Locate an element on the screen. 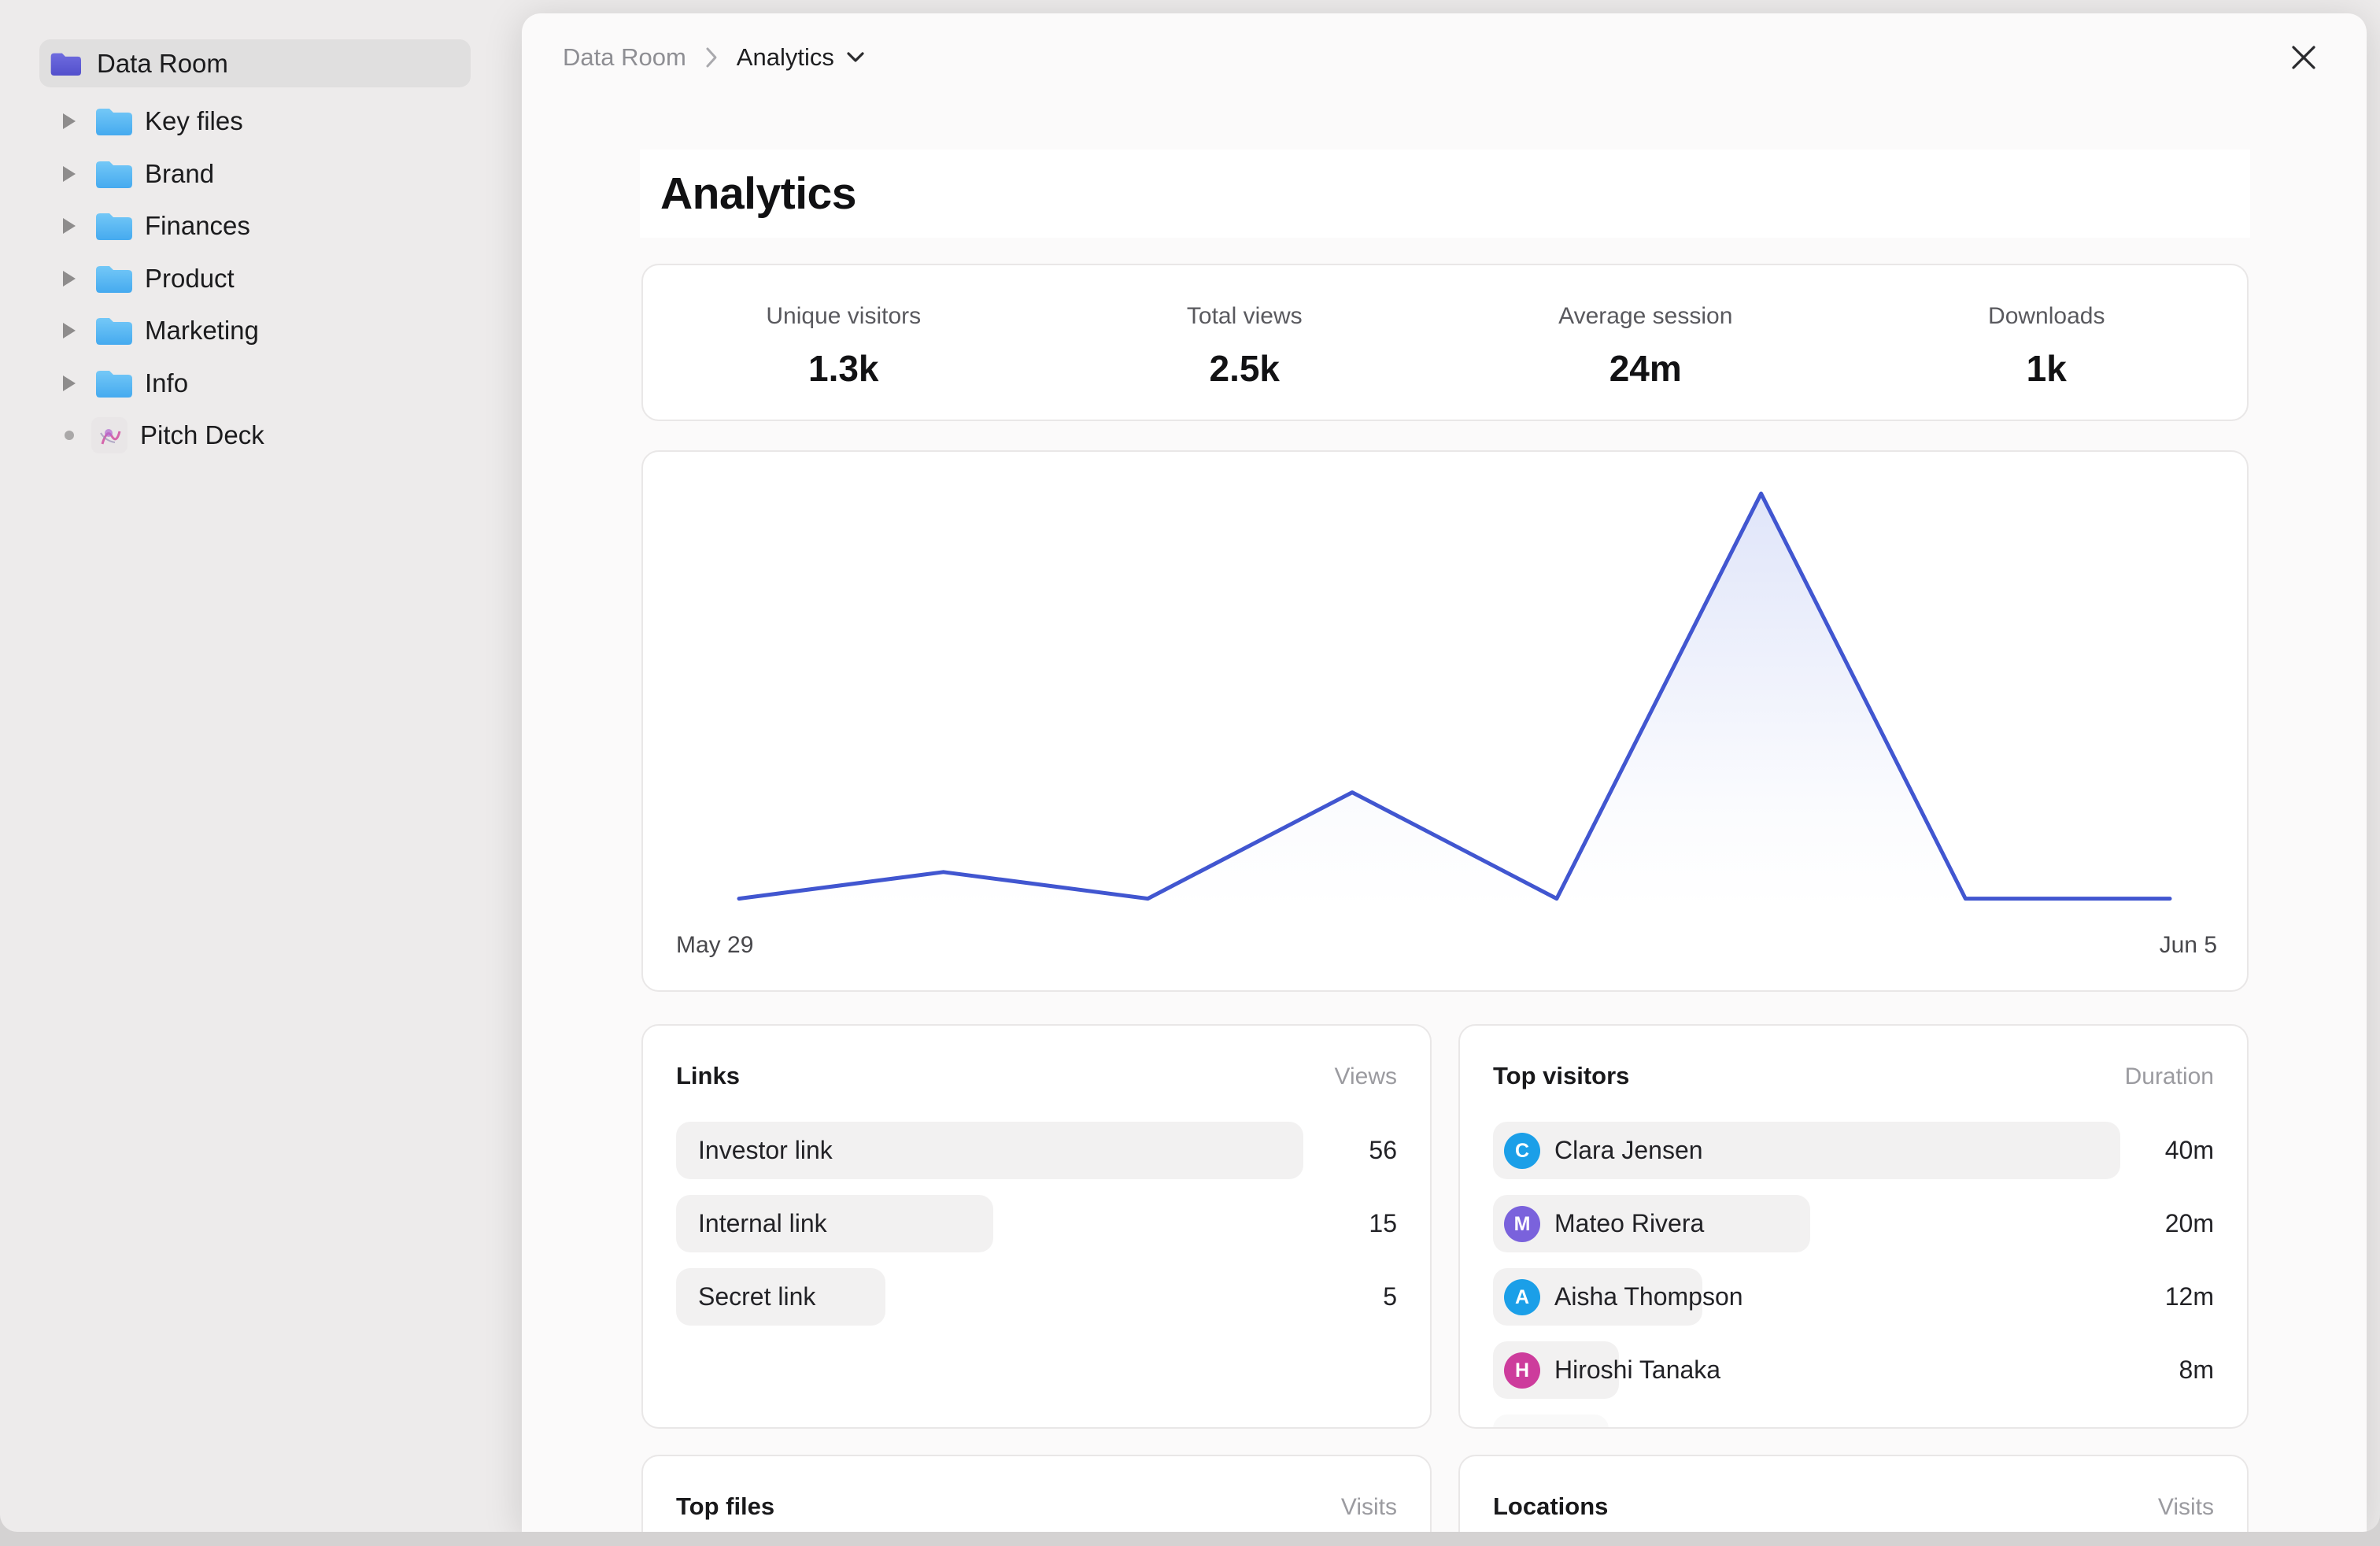 This screenshot has height=1546, width=2380. chevron-down-icon is located at coordinates (856, 57).